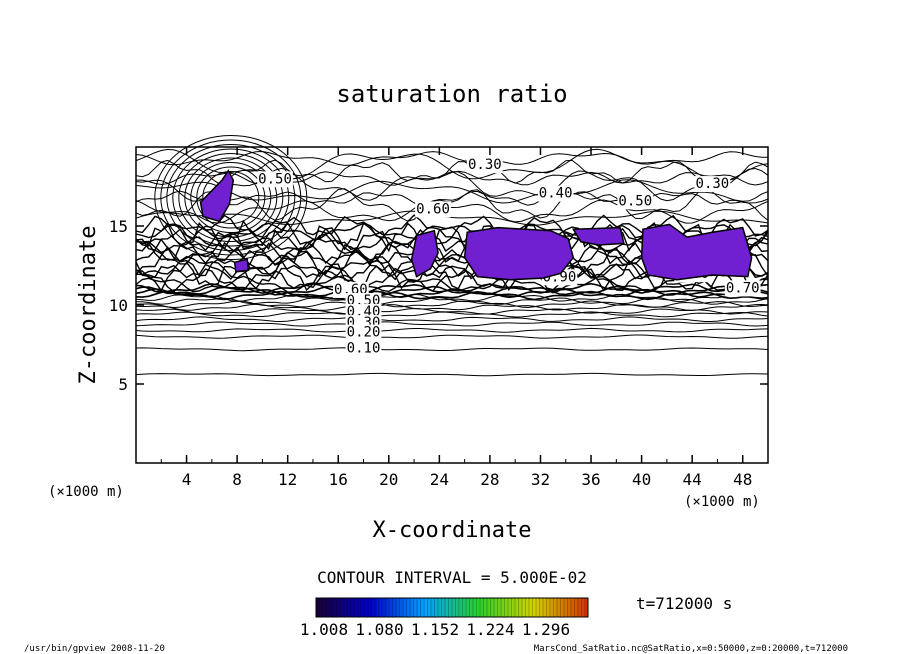 The width and height of the screenshot is (904, 654). I want to click on contour-label: 0.20, so click(364, 333).